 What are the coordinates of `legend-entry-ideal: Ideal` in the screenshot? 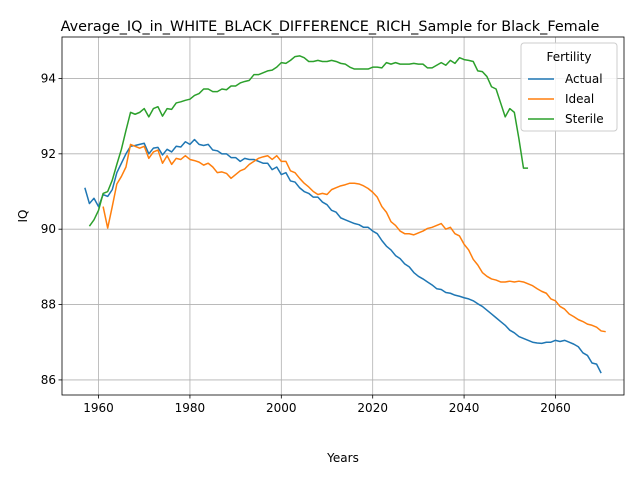 It's located at (579, 99).